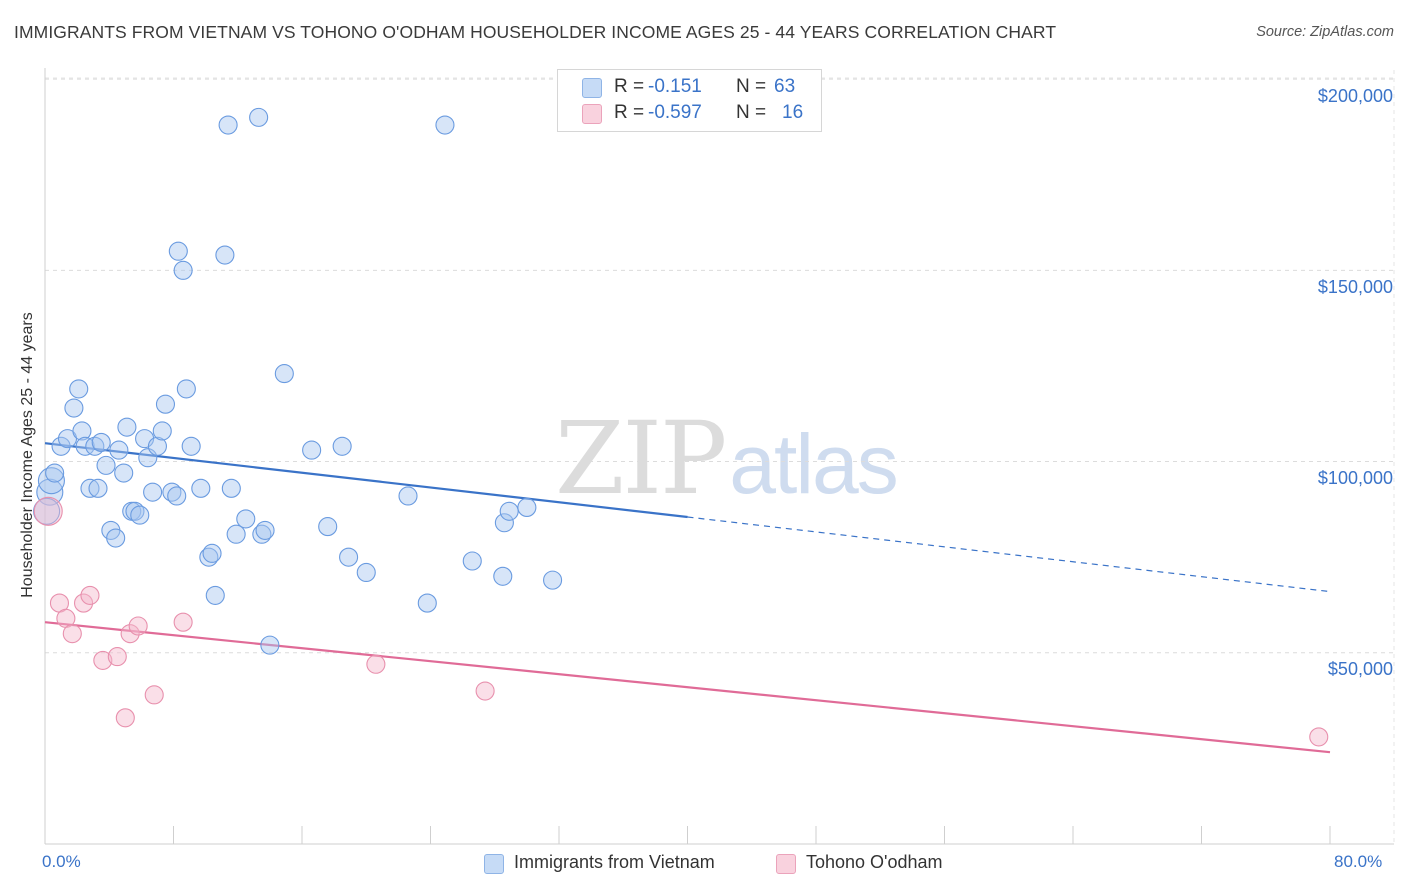 The height and width of the screenshot is (892, 1406). What do you see at coordinates (1358, 861) in the screenshot?
I see `x-tick-label-max: 80.0%` at bounding box center [1358, 861].